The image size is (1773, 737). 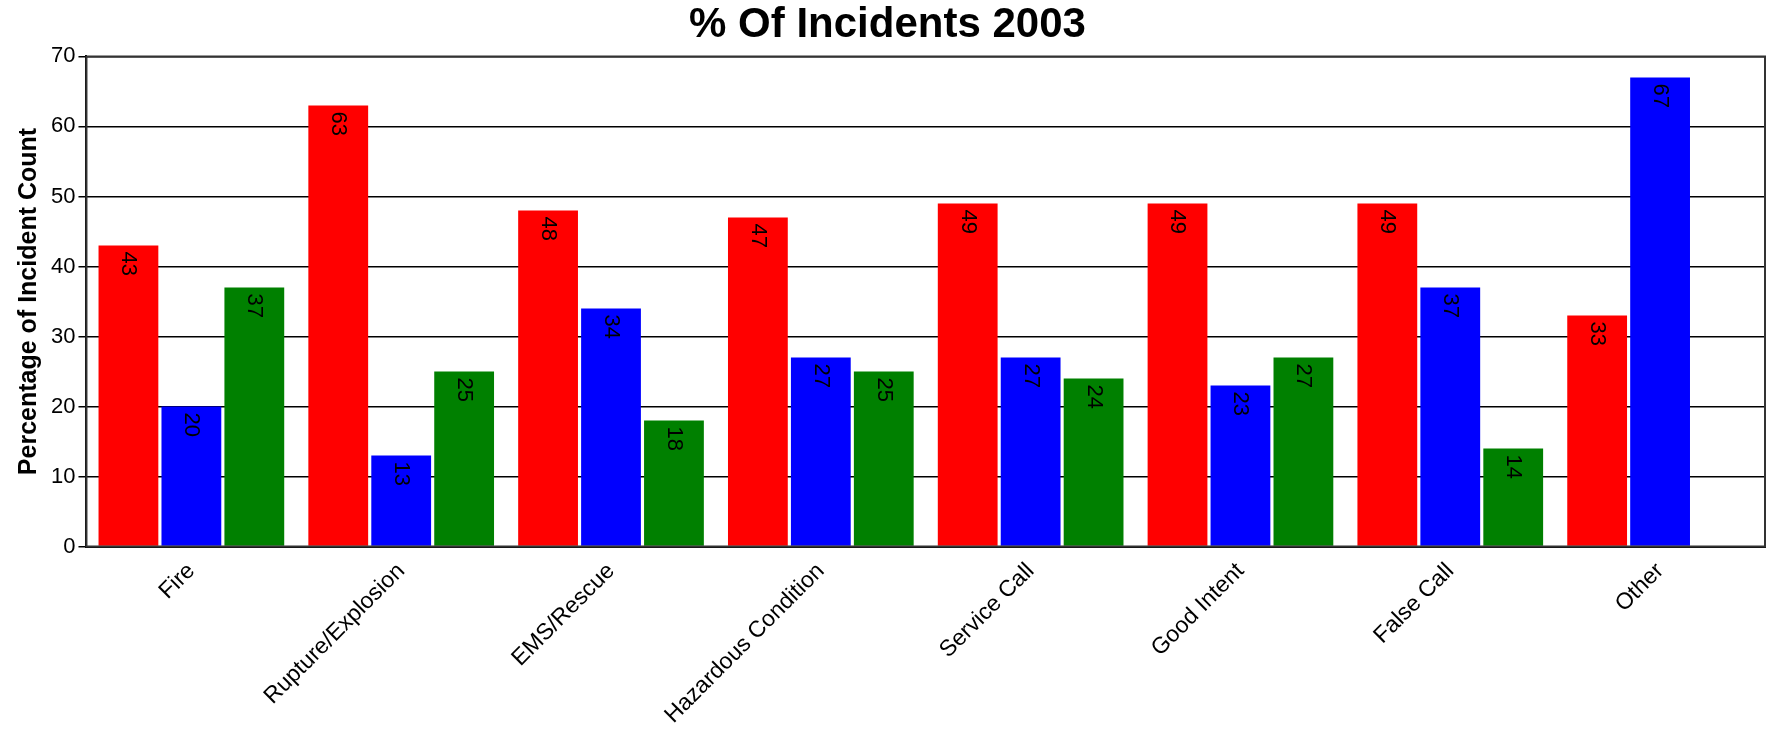 I want to click on data-label: 14, so click(x=1515, y=467).